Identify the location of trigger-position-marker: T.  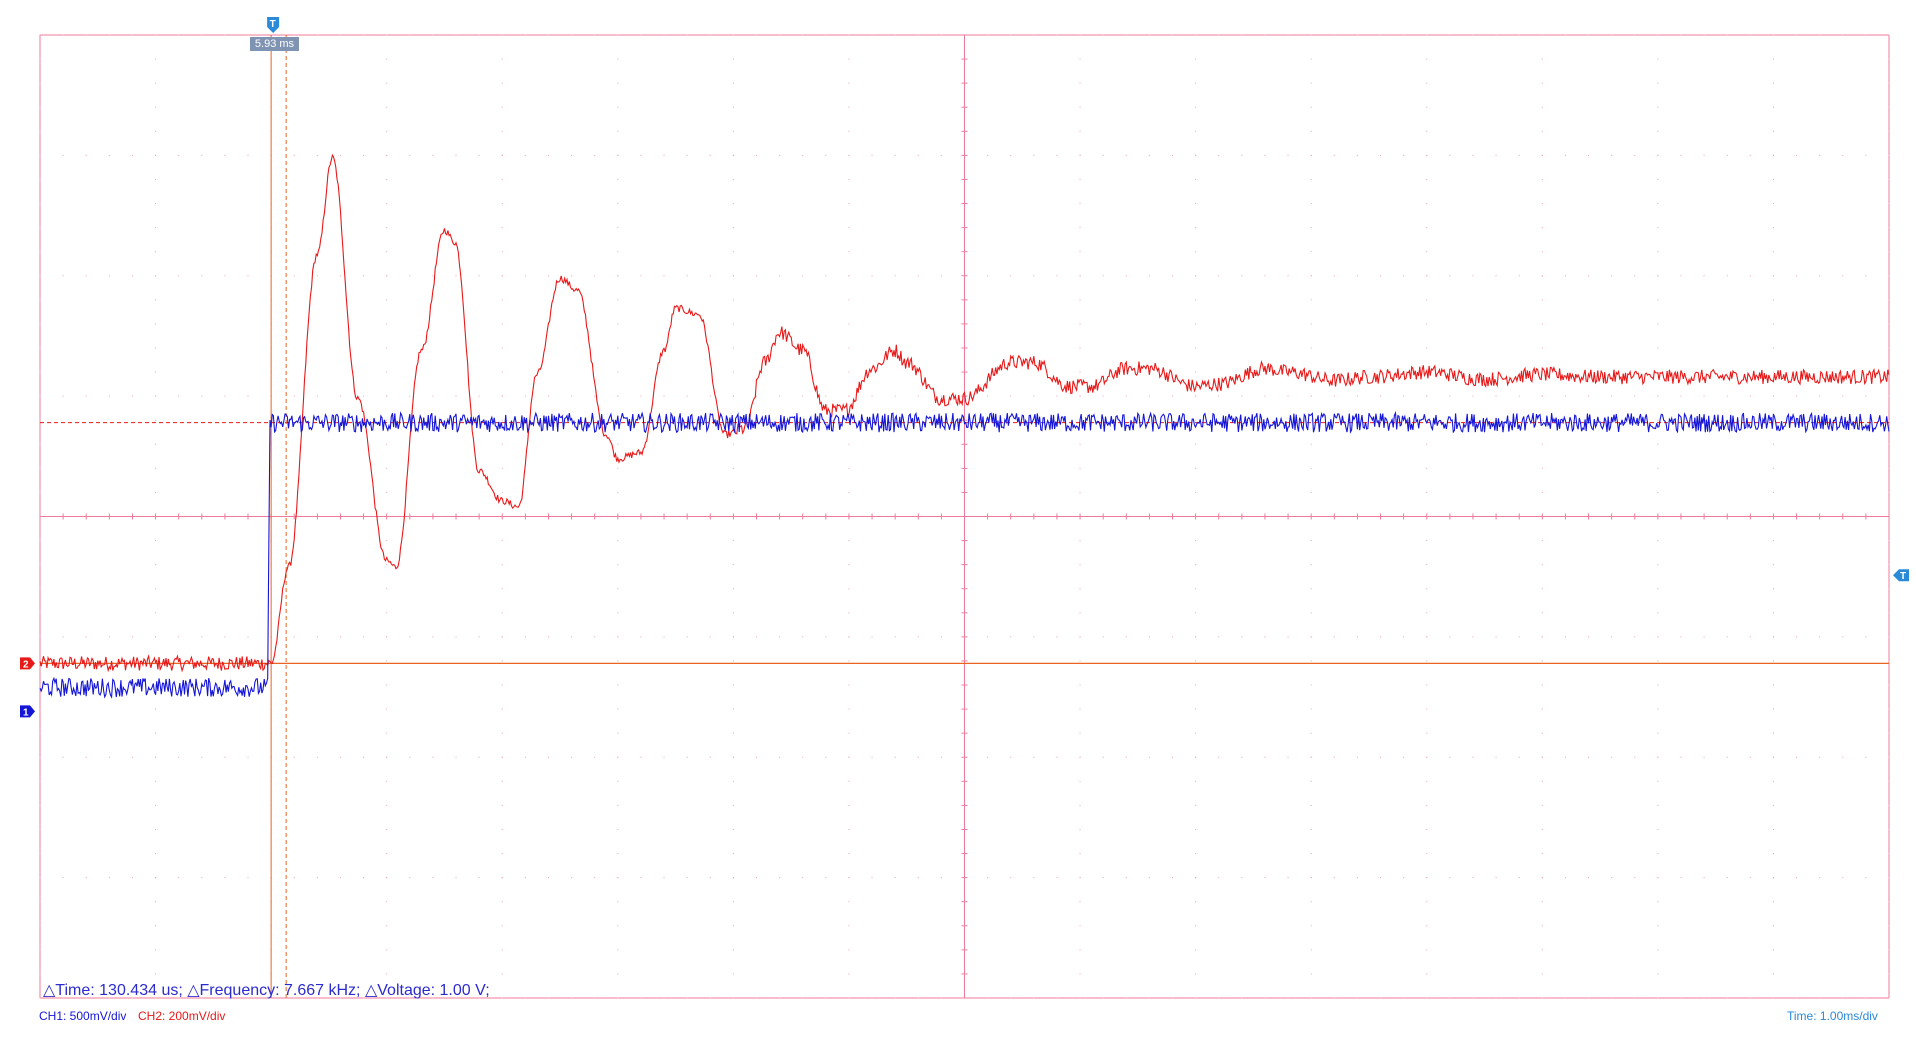
(273, 25).